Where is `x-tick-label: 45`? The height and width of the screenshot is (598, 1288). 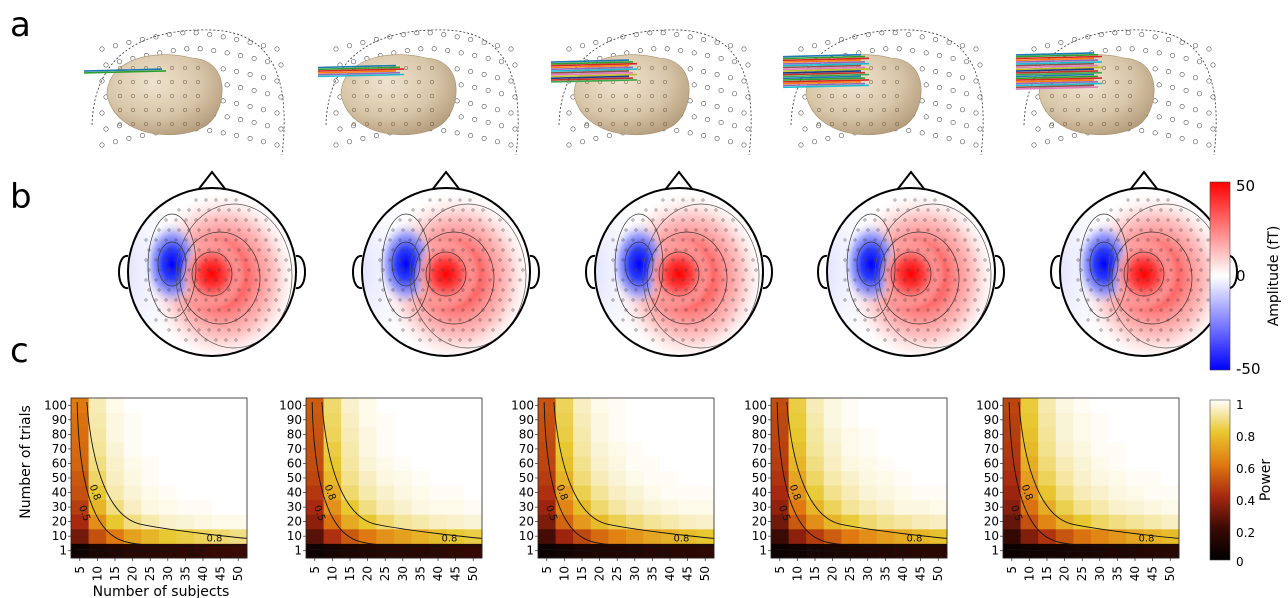
x-tick-label: 45 is located at coordinates (688, 573).